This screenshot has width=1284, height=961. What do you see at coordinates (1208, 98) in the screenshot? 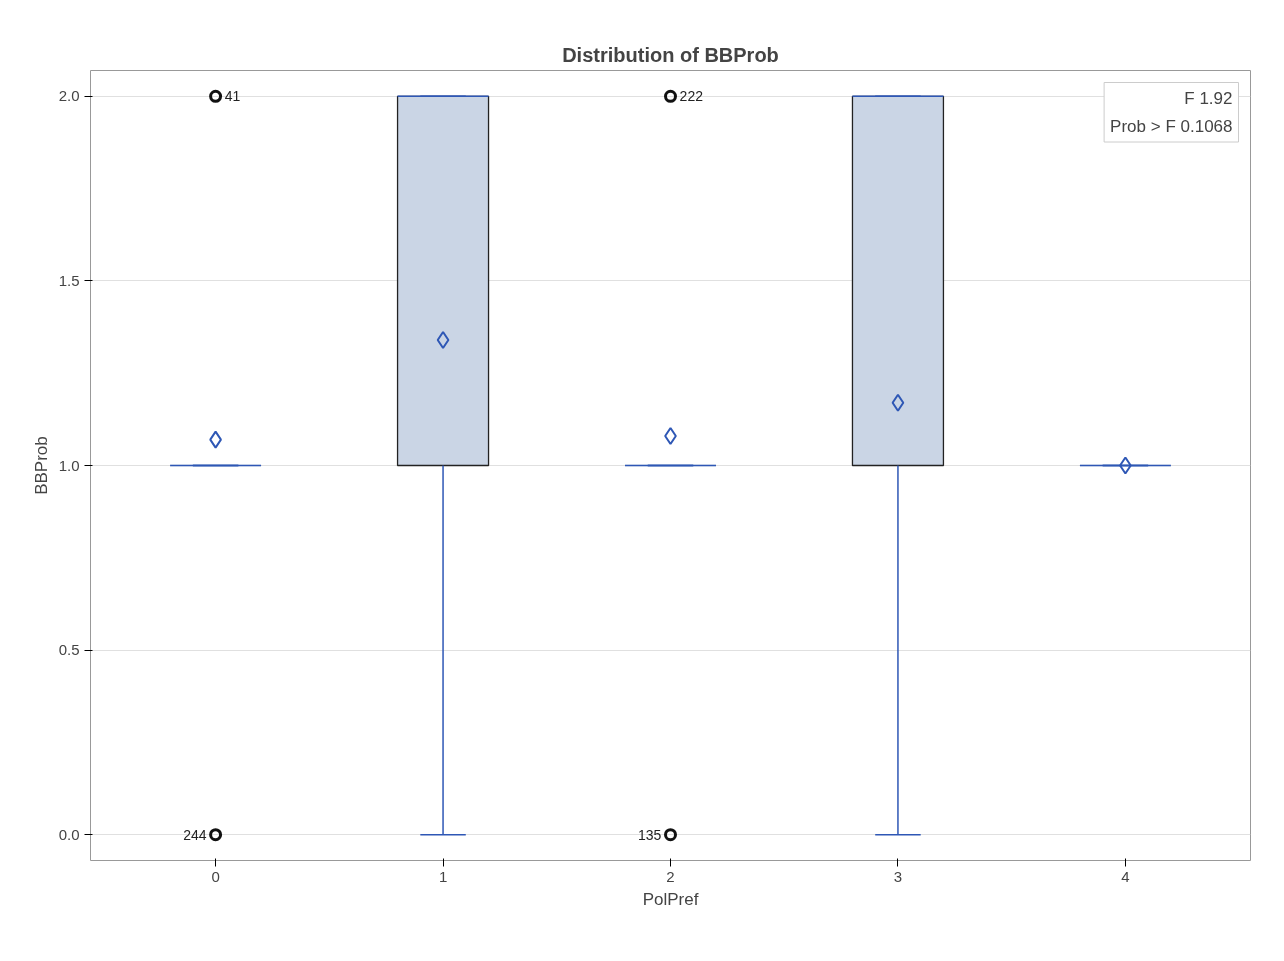
I see `annotation: F 1.92` at bounding box center [1208, 98].